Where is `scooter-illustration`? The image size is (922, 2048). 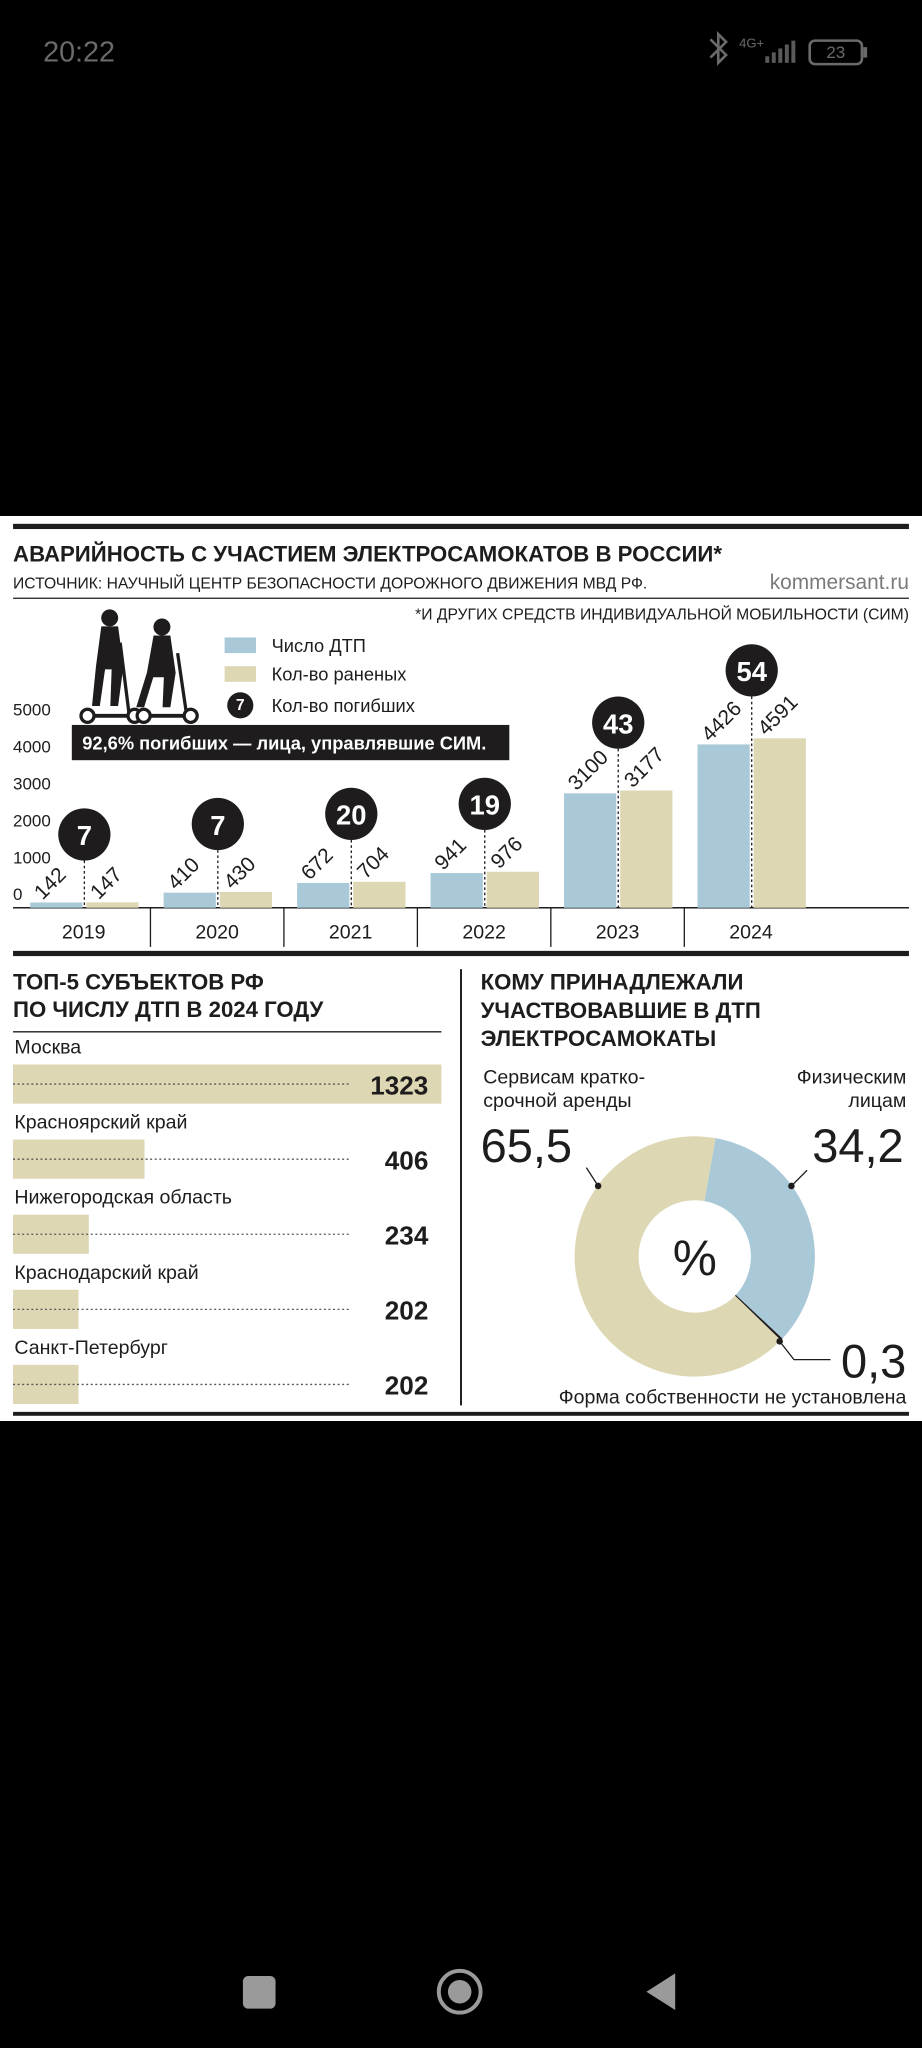 scooter-illustration is located at coordinates (139, 666).